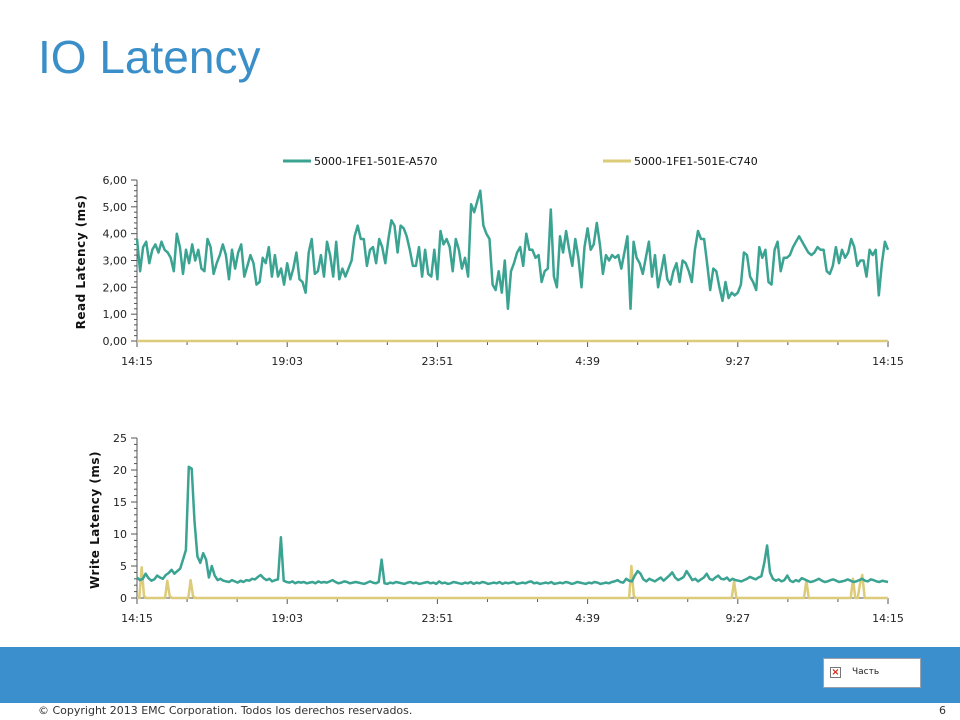 The height and width of the screenshot is (720, 960). I want to click on broken-image-icon: ×, so click(835, 672).